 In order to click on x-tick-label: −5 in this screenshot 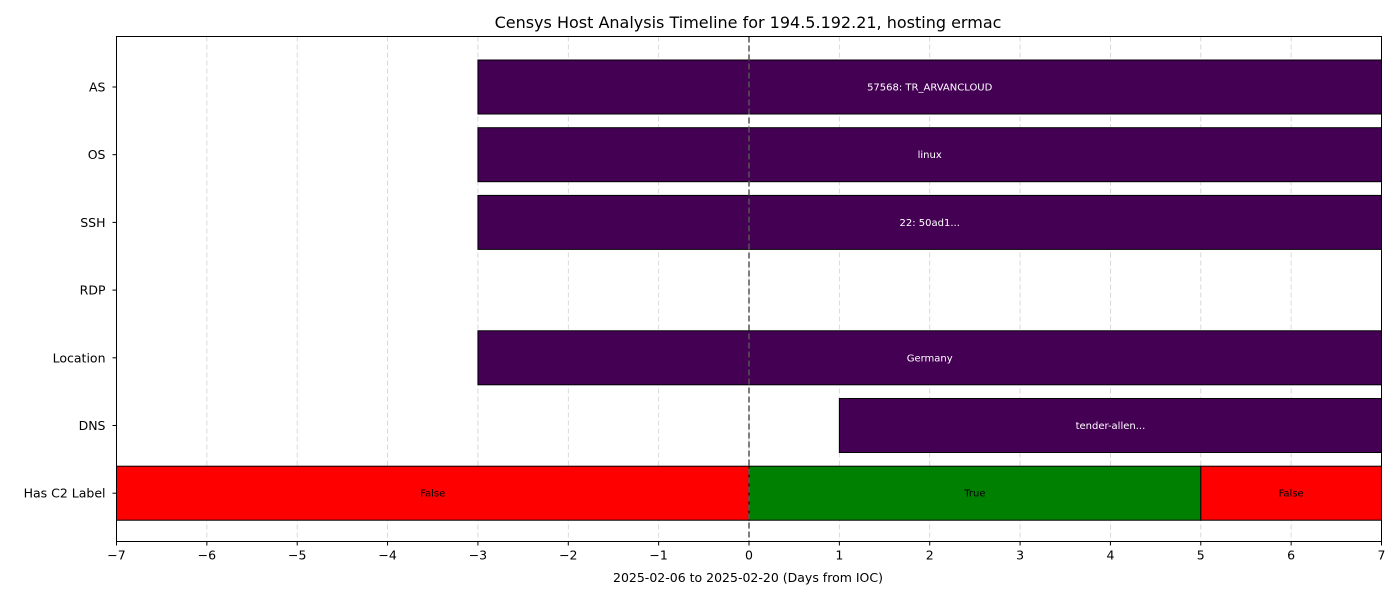, I will do `click(297, 555)`.